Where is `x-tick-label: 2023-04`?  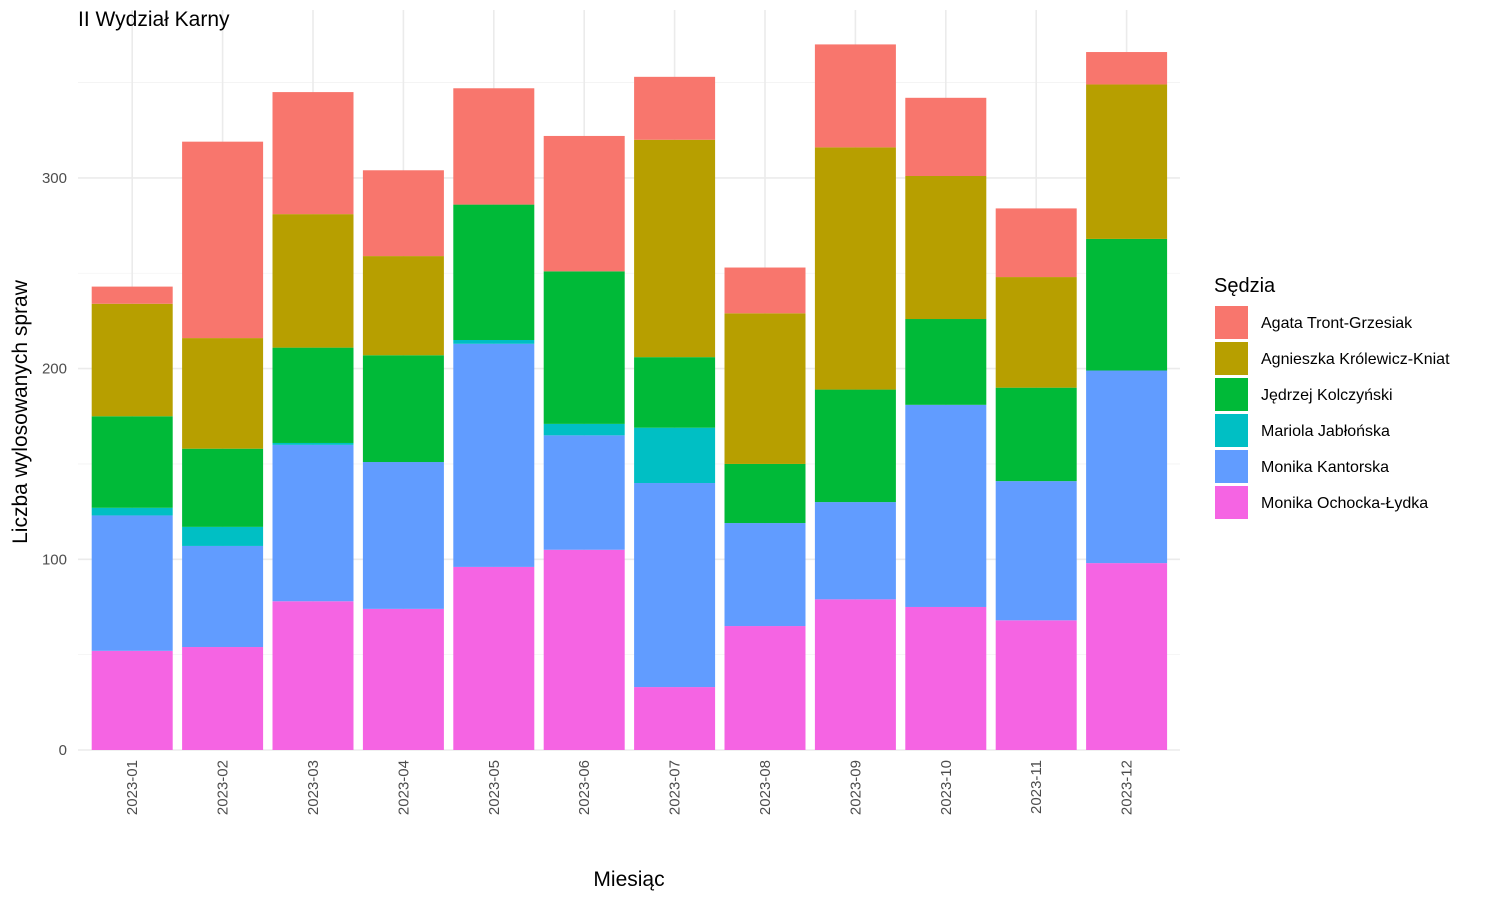 x-tick-label: 2023-04 is located at coordinates (403, 787).